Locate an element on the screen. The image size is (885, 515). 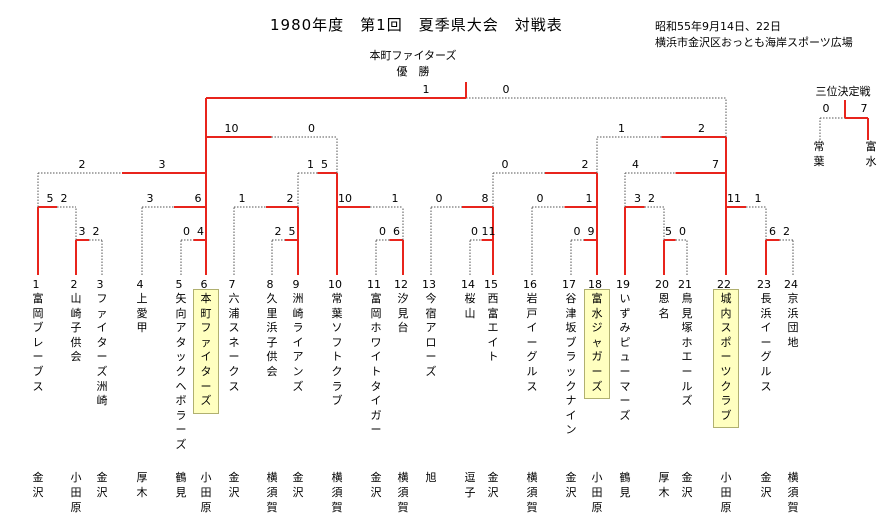
team-location: 厚木 is located at coordinates (142, 485).